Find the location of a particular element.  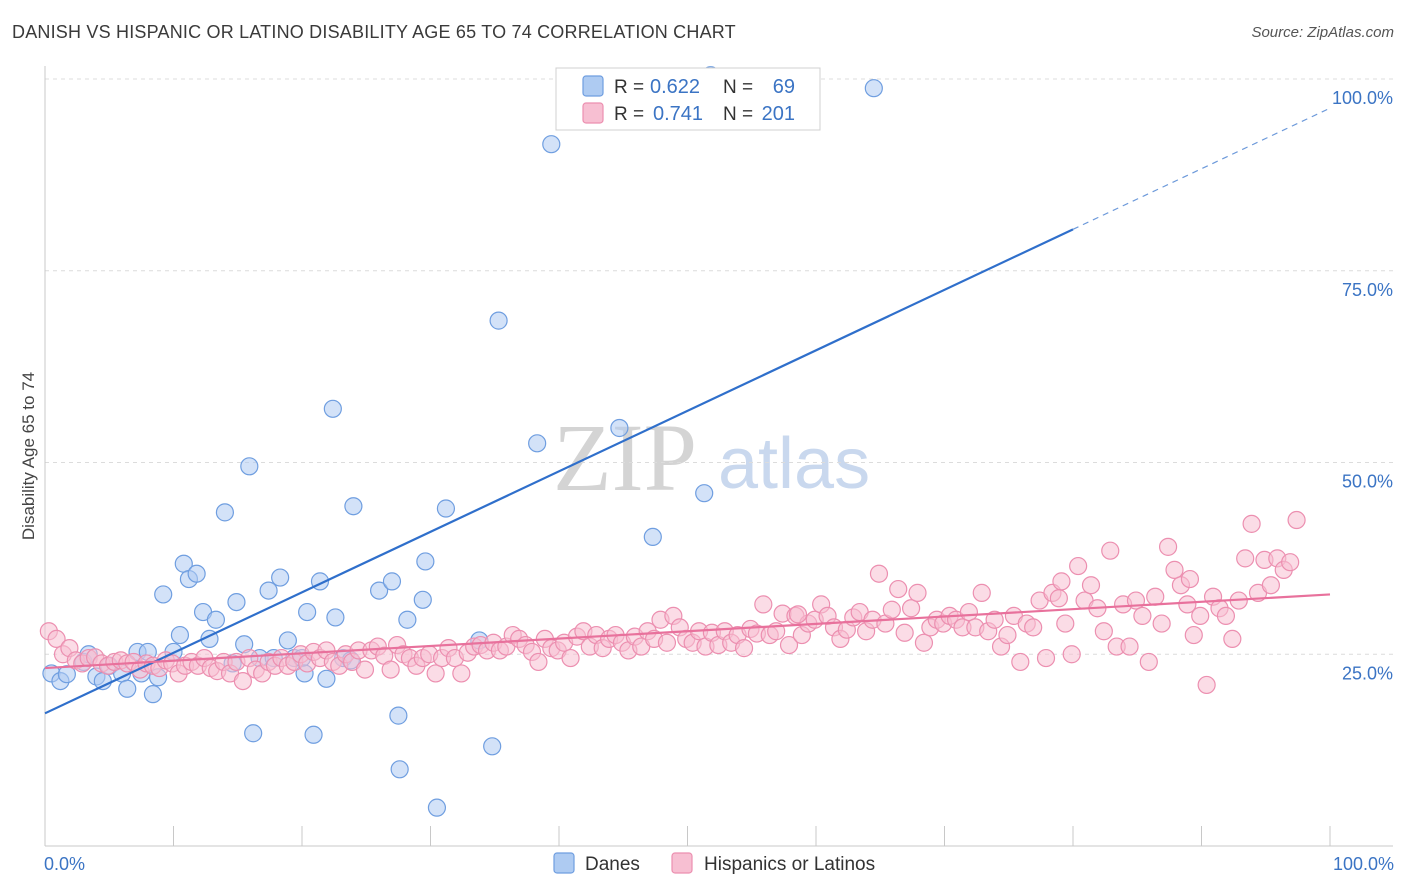

y-tick-label-100: 100.0% is located at coordinates (1362, 98).